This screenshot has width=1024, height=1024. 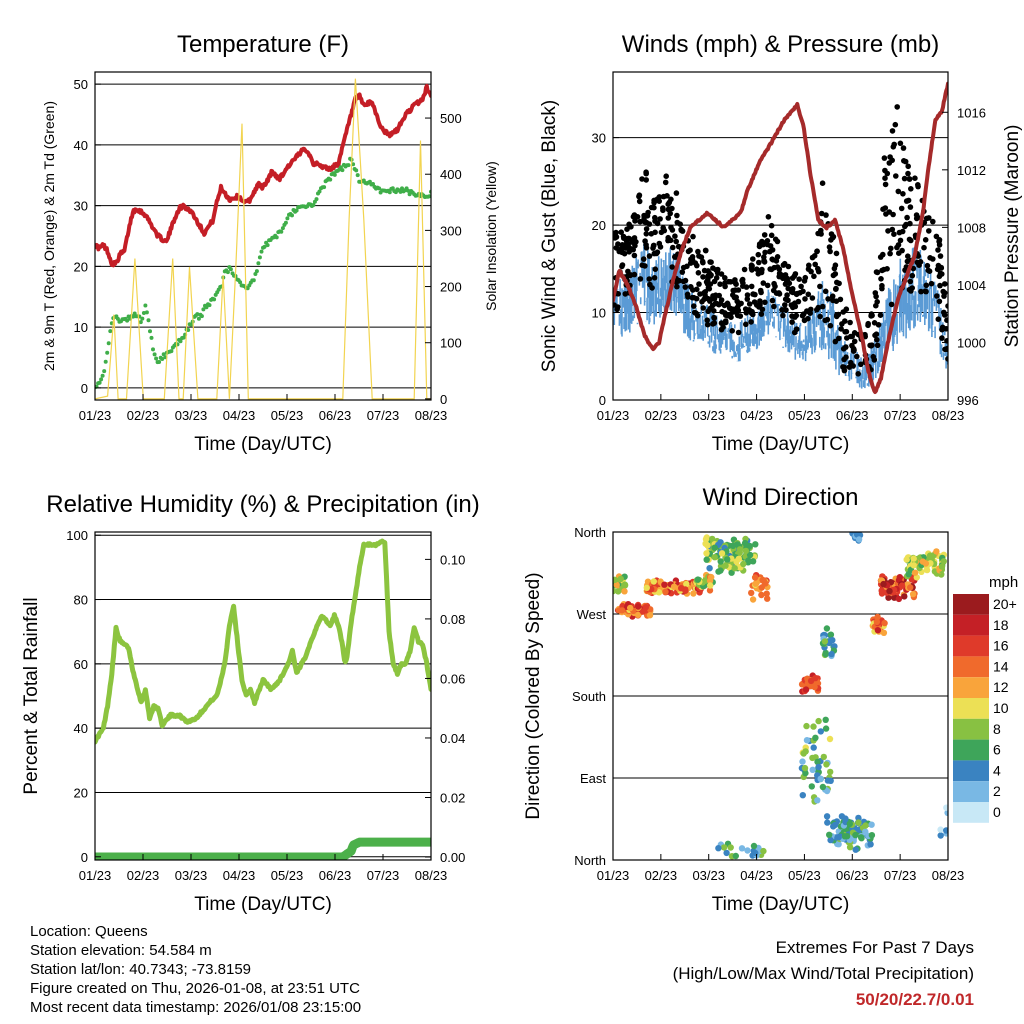 I want to click on rh-series-relative-humidity-line, so click(x=263, y=641).